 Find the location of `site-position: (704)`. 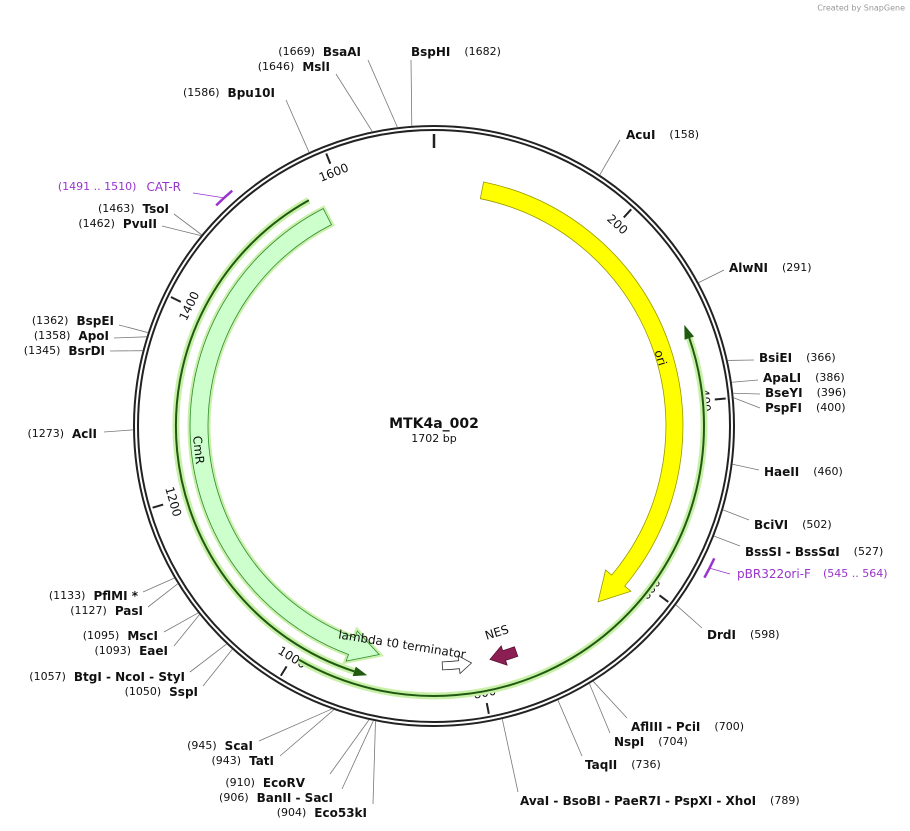

site-position: (704) is located at coordinates (673, 741).